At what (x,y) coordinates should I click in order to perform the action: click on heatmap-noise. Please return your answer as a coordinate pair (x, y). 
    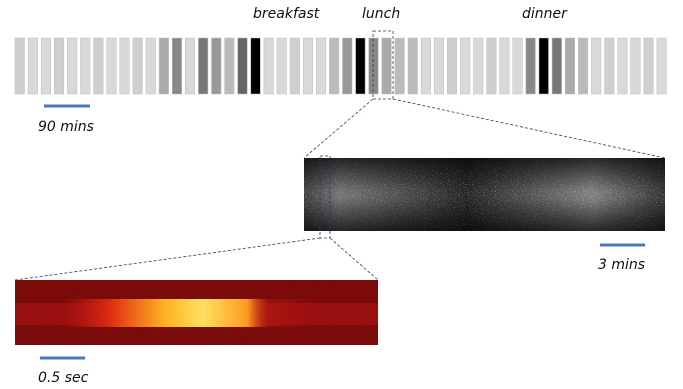
    Looking at the image, I should click on (196, 312).